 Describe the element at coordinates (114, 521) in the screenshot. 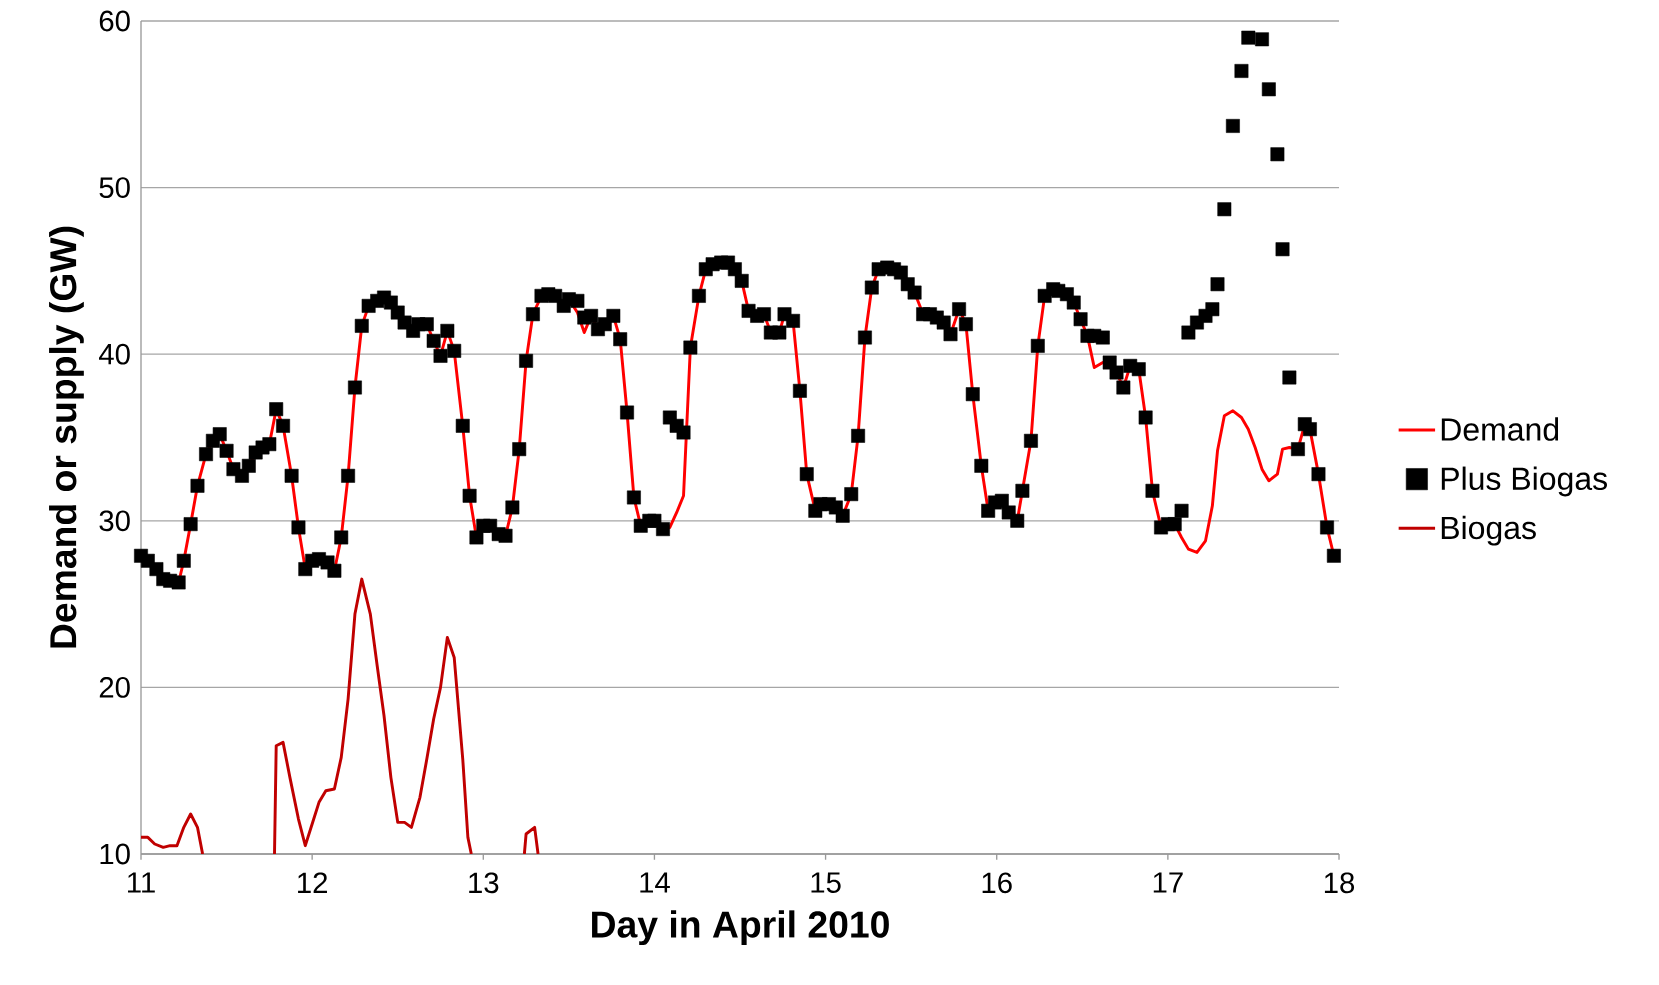

I see `y-tick-label: 30` at that location.